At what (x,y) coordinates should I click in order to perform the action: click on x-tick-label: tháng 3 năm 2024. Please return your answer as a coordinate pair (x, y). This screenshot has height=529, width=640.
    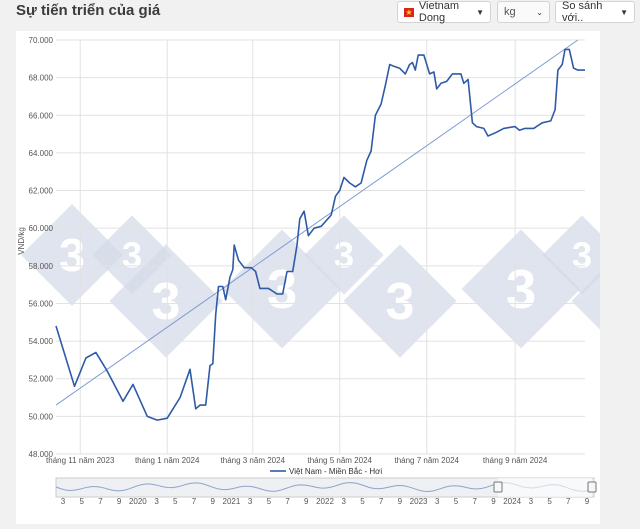
    Looking at the image, I should click on (253, 460).